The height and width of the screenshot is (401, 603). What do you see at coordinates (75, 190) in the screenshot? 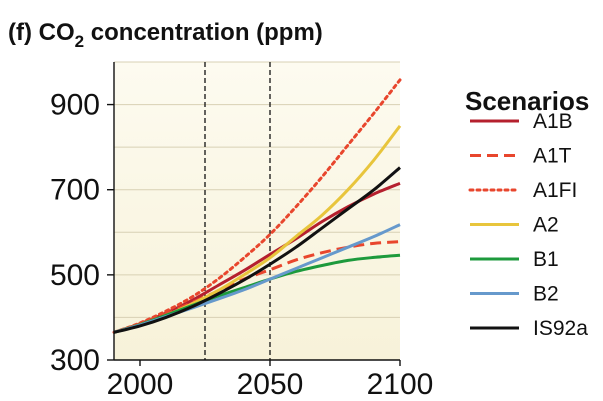
I see `y-tick-label: 700` at bounding box center [75, 190].